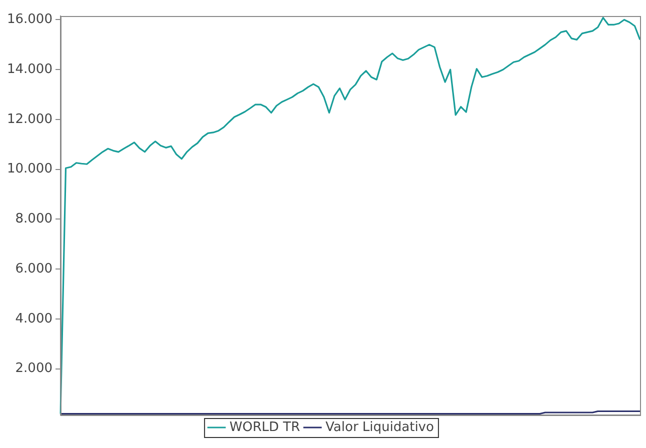 The width and height of the screenshot is (646, 448). I want to click on y-tick-label: 12.000, so click(29, 119).